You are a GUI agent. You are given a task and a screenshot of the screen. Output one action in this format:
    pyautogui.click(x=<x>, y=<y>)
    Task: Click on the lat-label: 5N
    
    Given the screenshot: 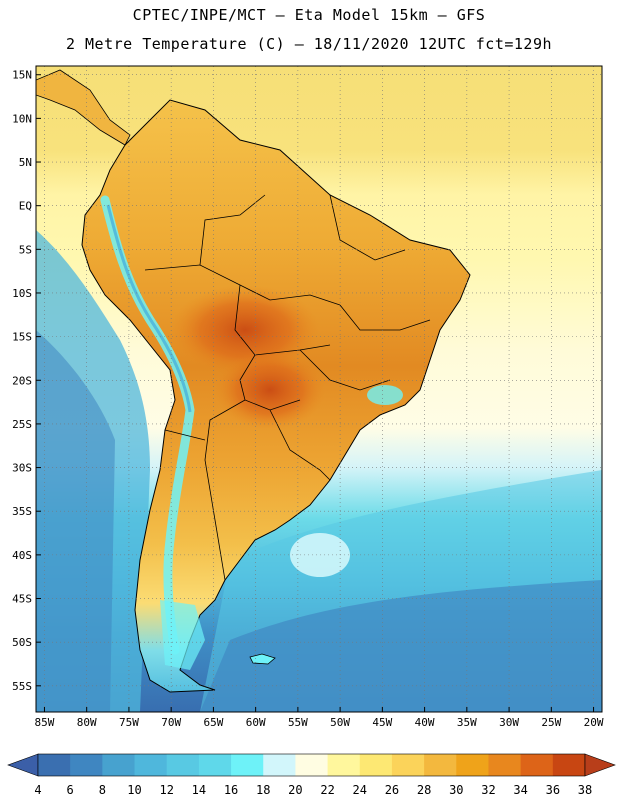 What is the action you would take?
    pyautogui.click(x=25, y=162)
    